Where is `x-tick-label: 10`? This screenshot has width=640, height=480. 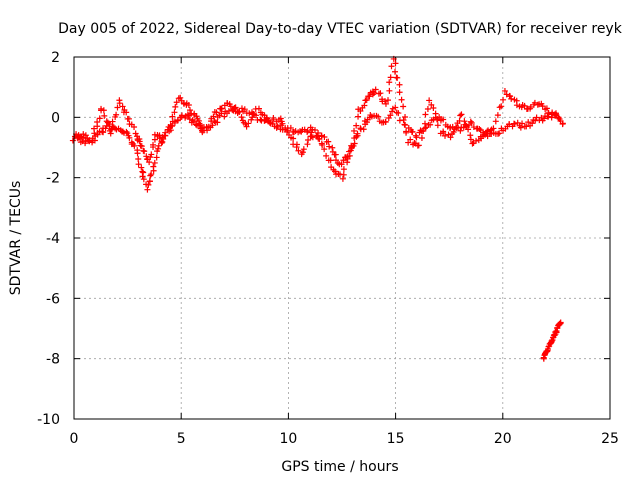
x-tick-label: 10 is located at coordinates (288, 439).